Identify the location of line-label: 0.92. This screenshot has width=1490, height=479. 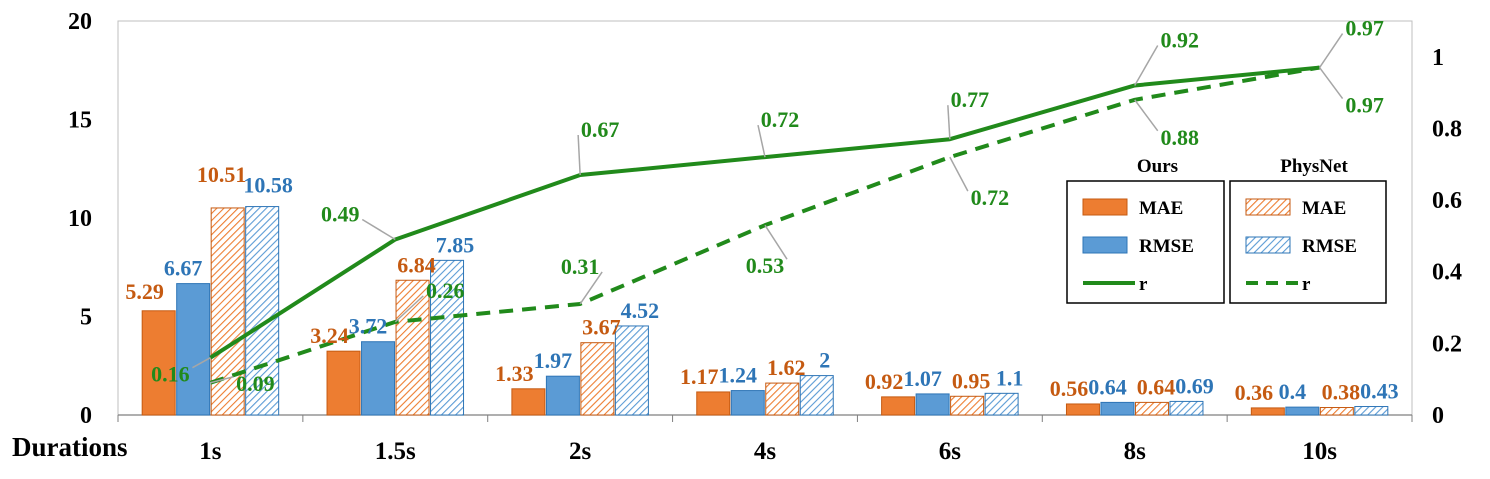
(1179, 39).